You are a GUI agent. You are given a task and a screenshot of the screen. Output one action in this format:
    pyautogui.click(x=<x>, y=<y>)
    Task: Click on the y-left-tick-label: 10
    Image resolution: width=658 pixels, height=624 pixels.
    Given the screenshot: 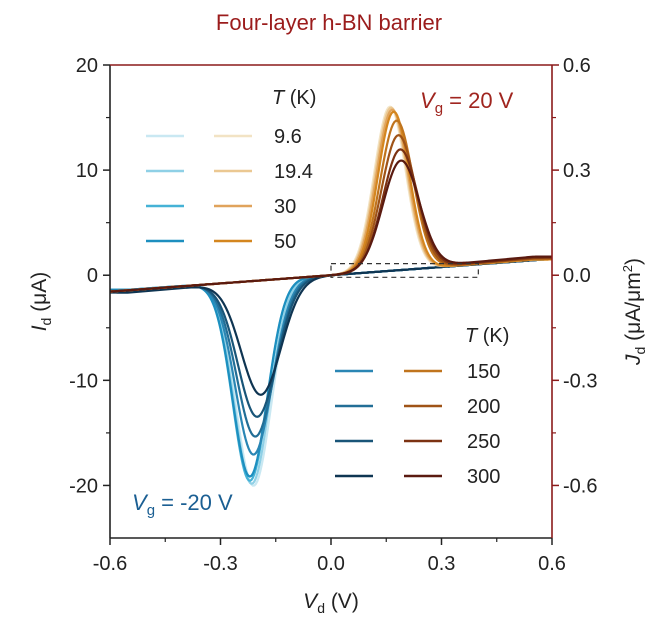 What is the action you would take?
    pyautogui.click(x=87, y=171)
    